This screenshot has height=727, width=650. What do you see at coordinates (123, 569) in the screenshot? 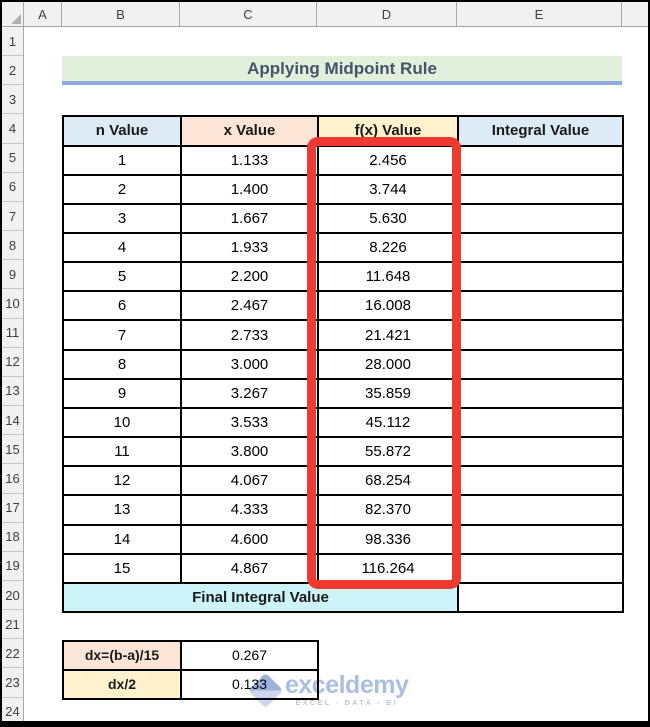
I see `cell-n-15: 15` at bounding box center [123, 569].